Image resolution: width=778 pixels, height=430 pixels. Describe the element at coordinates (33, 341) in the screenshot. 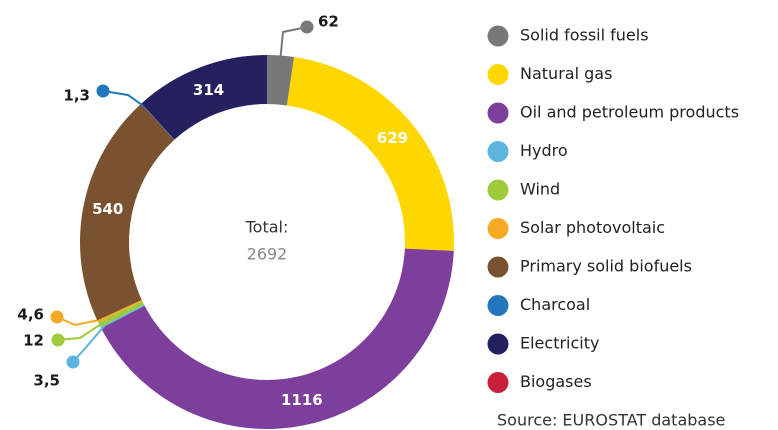

I see `data-label: 12` at that location.